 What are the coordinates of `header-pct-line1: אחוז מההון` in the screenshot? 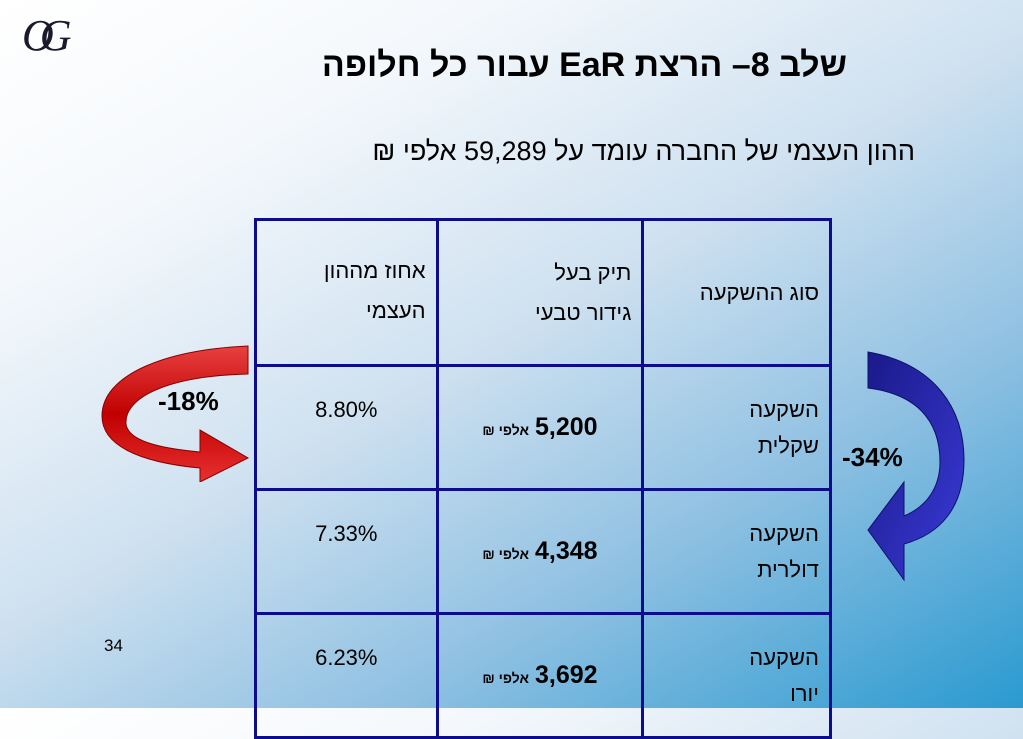 It's located at (374, 270).